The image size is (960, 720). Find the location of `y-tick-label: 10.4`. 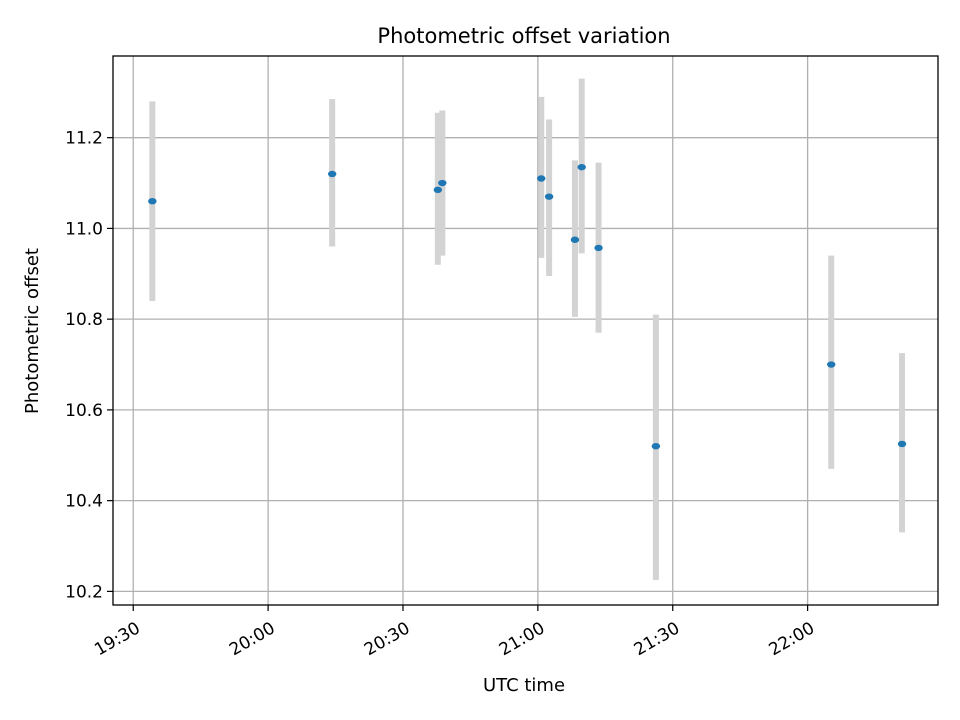

y-tick-label: 10.4 is located at coordinates (84, 502).